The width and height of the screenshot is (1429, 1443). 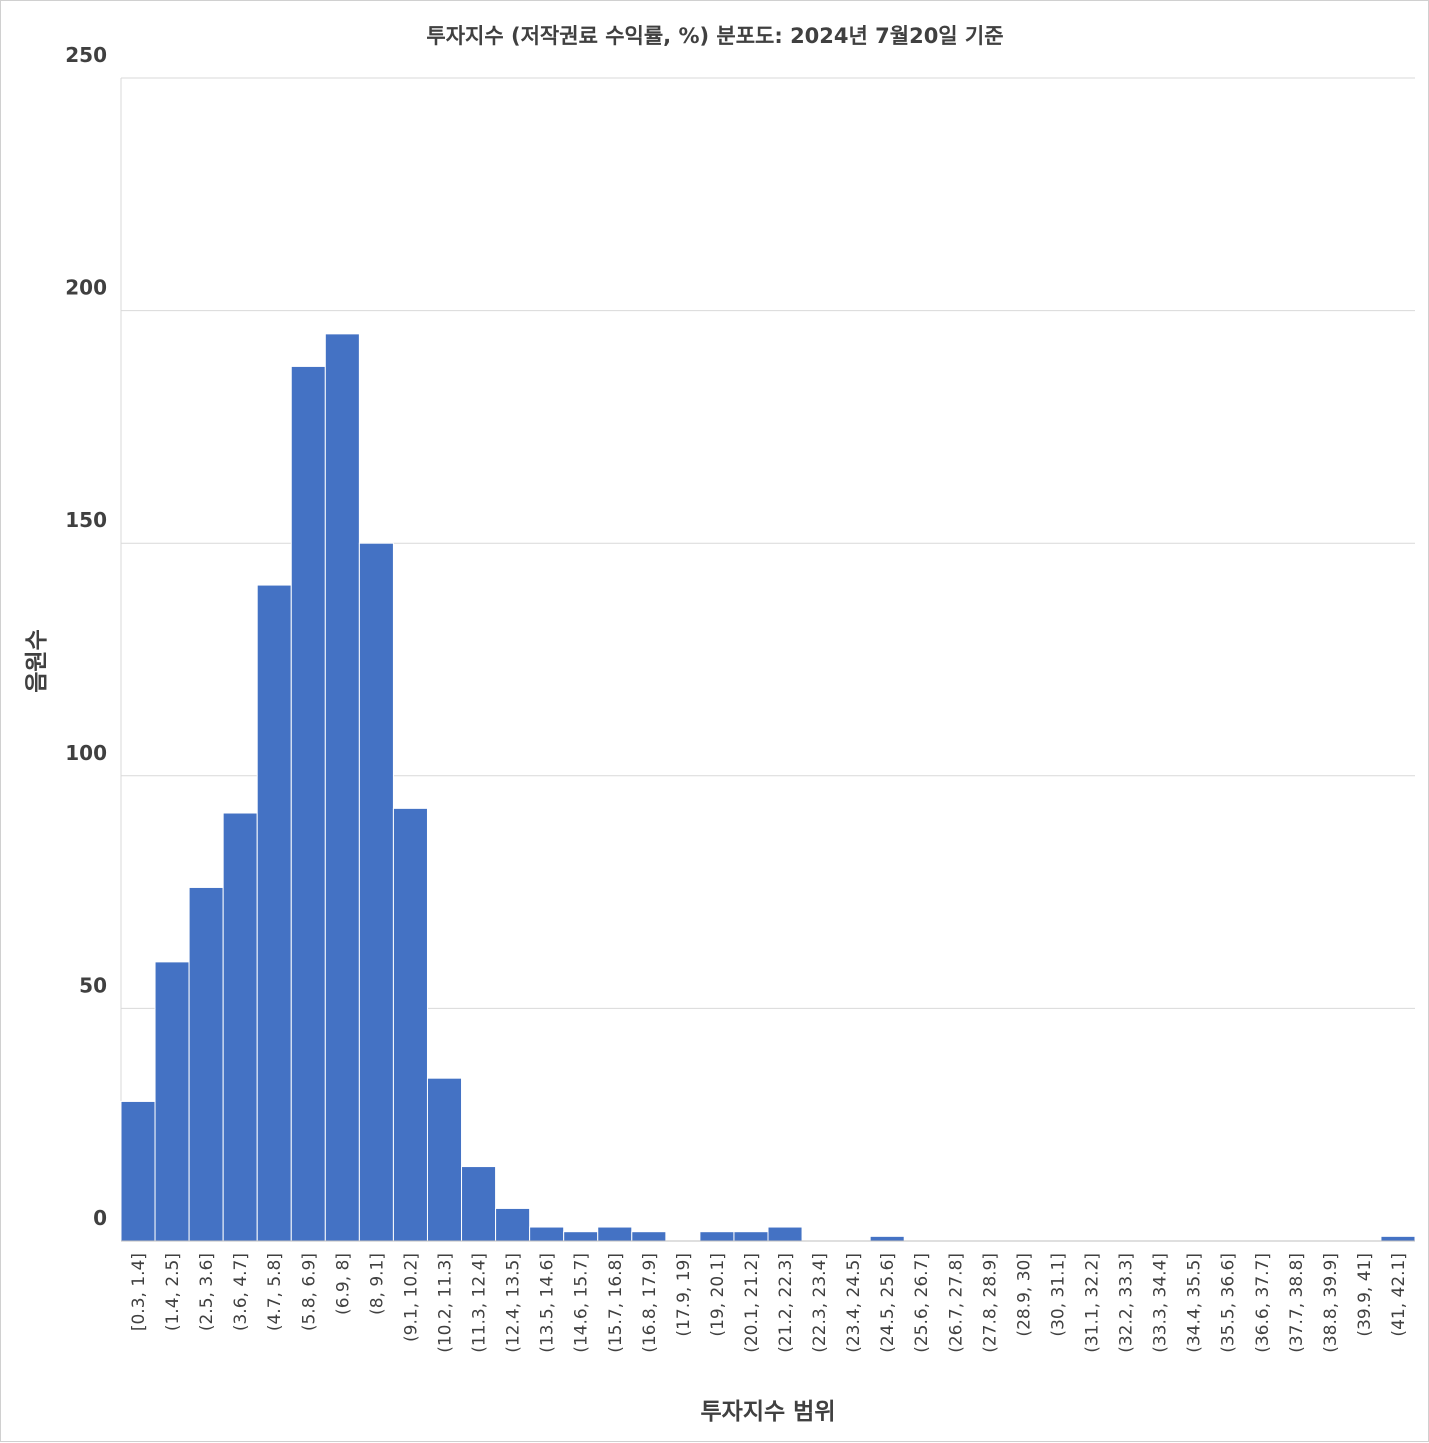 What do you see at coordinates (888, 1303) in the screenshot?
I see `x-tick-label: (24.5, 25.6]` at bounding box center [888, 1303].